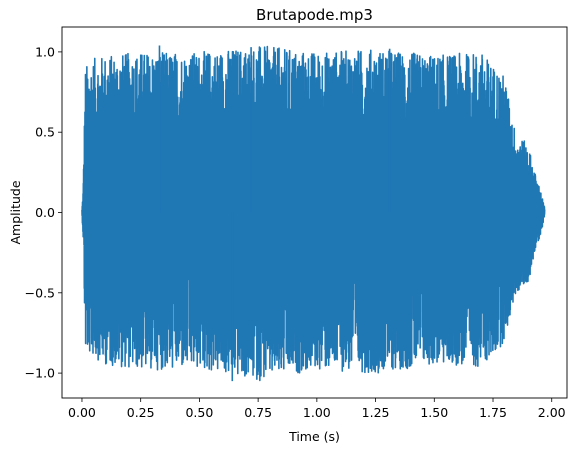  Describe the element at coordinates (199, 412) in the screenshot. I see `x-tick-label: 0.50` at that location.